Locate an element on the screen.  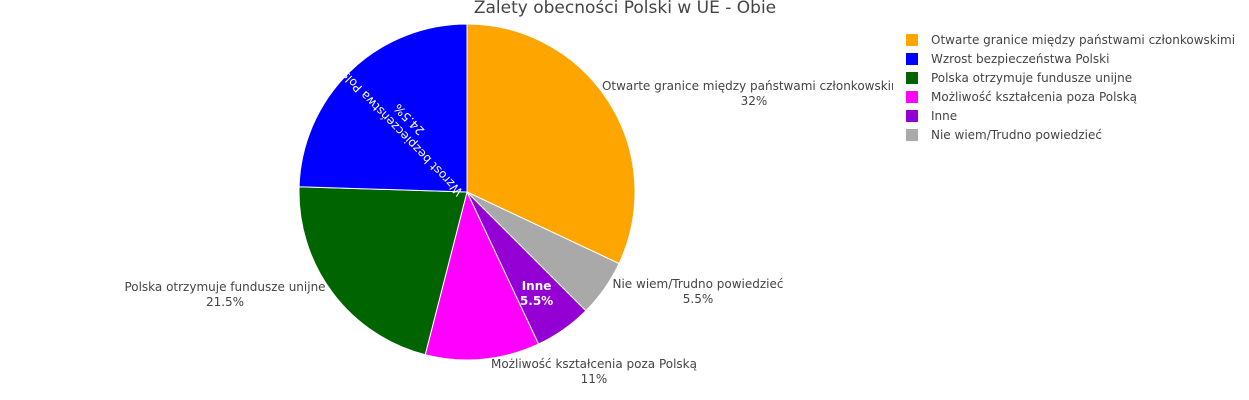
slice-percent-nie-wiem-trudno-powiedziec: 5.5% is located at coordinates (698, 299).